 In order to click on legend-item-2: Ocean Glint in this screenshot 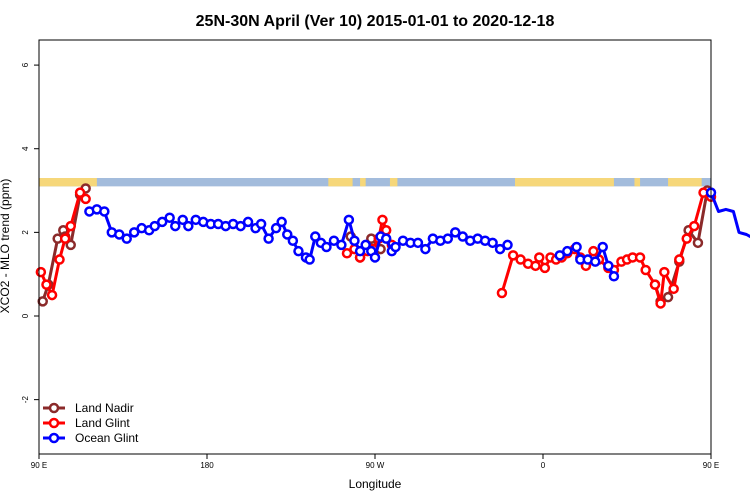, I will do `click(91, 438)`.